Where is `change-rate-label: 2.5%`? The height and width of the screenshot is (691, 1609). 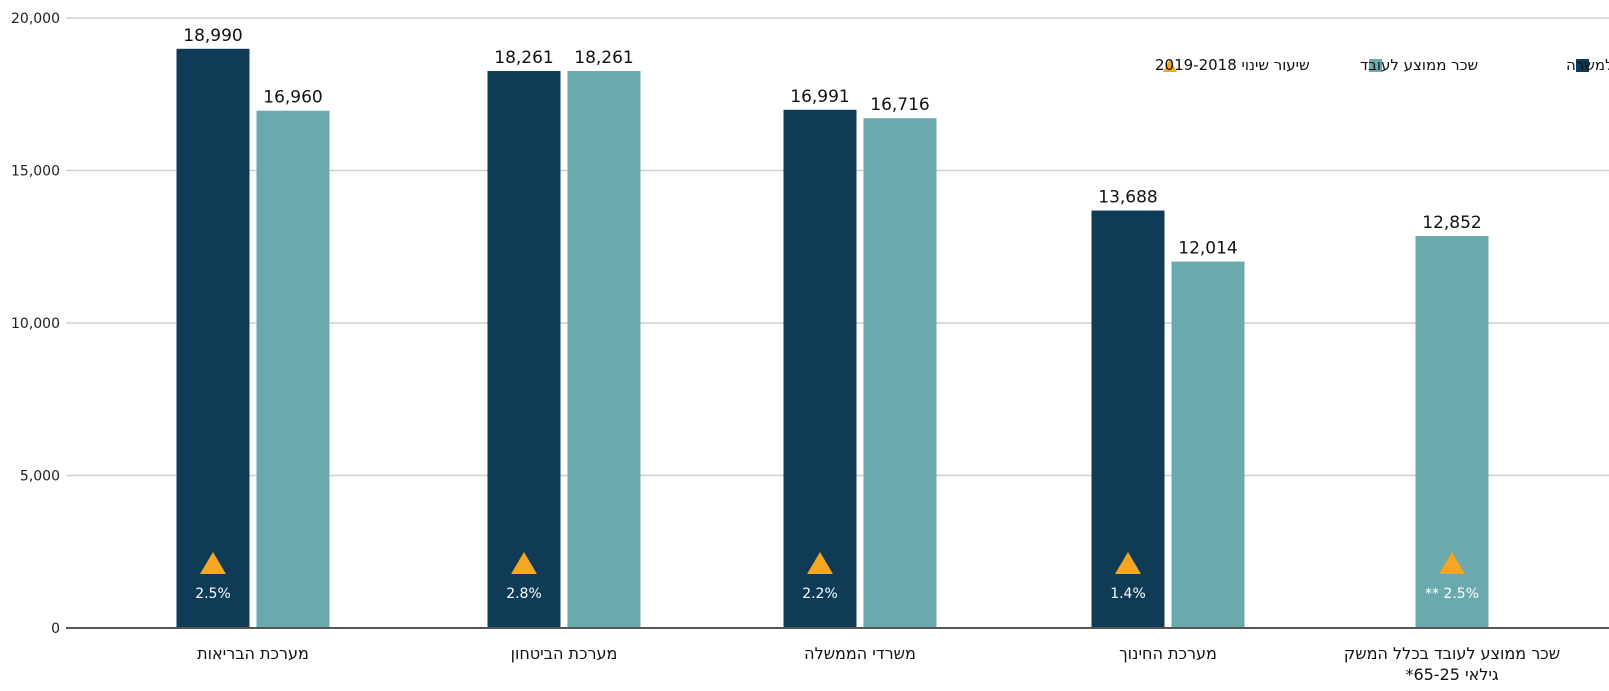
change-rate-label: 2.5% is located at coordinates (213, 594).